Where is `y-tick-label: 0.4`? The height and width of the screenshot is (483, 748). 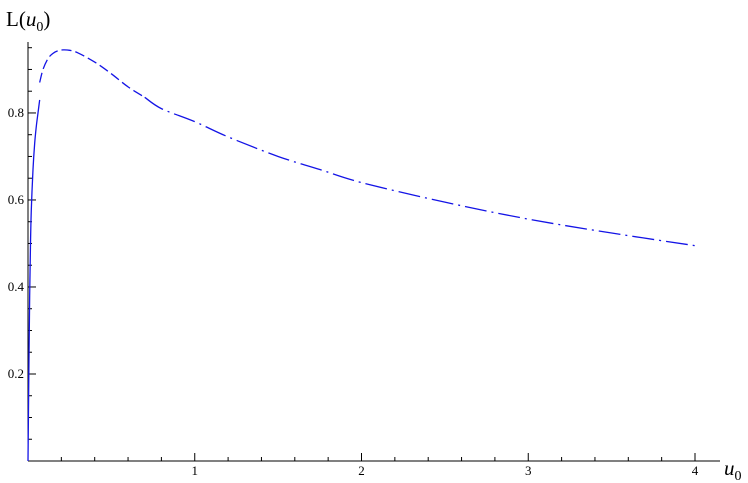 y-tick-label: 0.4 is located at coordinates (16, 286).